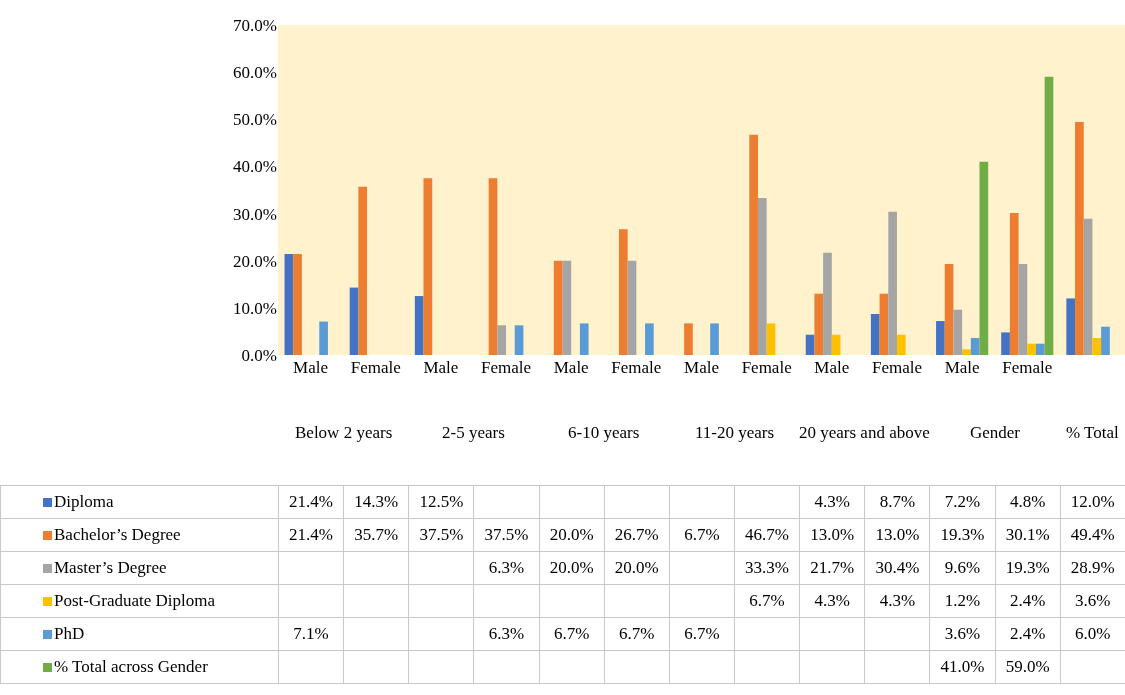 This screenshot has height=695, width=1125. Describe the element at coordinates (897, 568) in the screenshot. I see `data-label: 30.4%` at that location.